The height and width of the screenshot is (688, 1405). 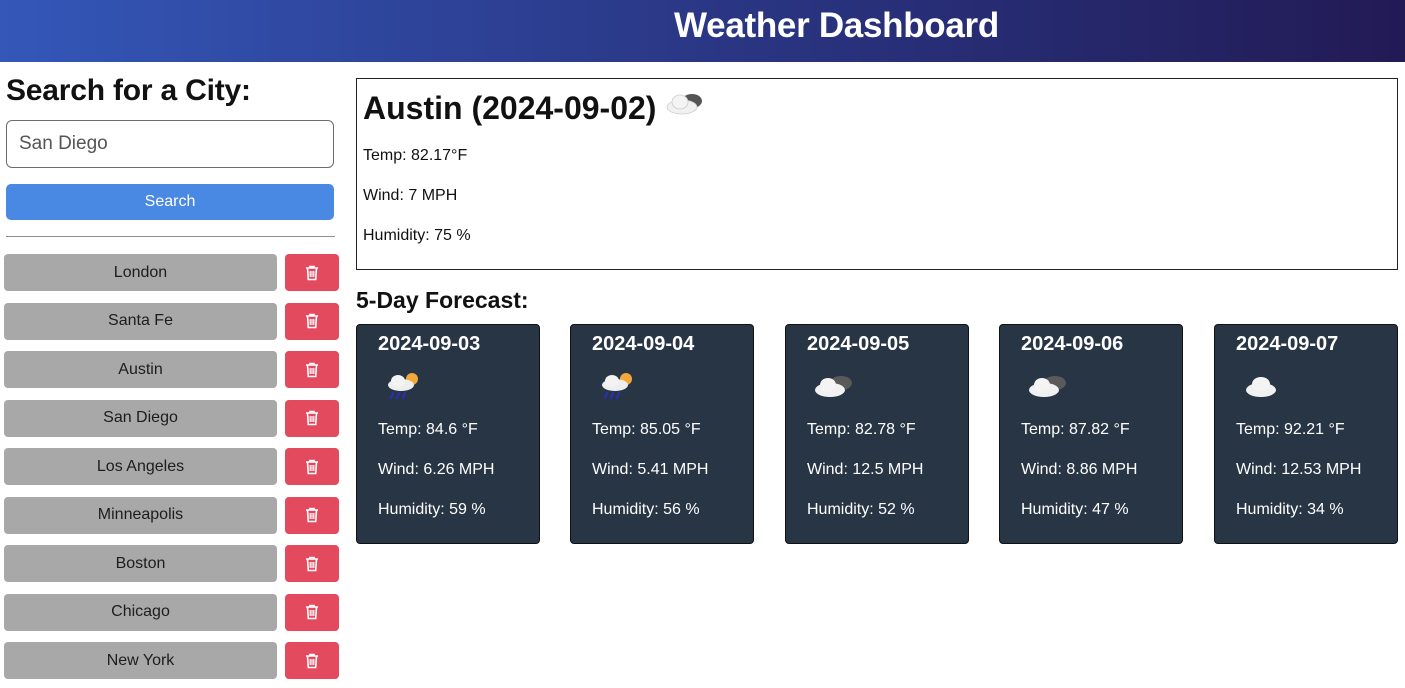 I want to click on history-item: New York, so click(x=172, y=665).